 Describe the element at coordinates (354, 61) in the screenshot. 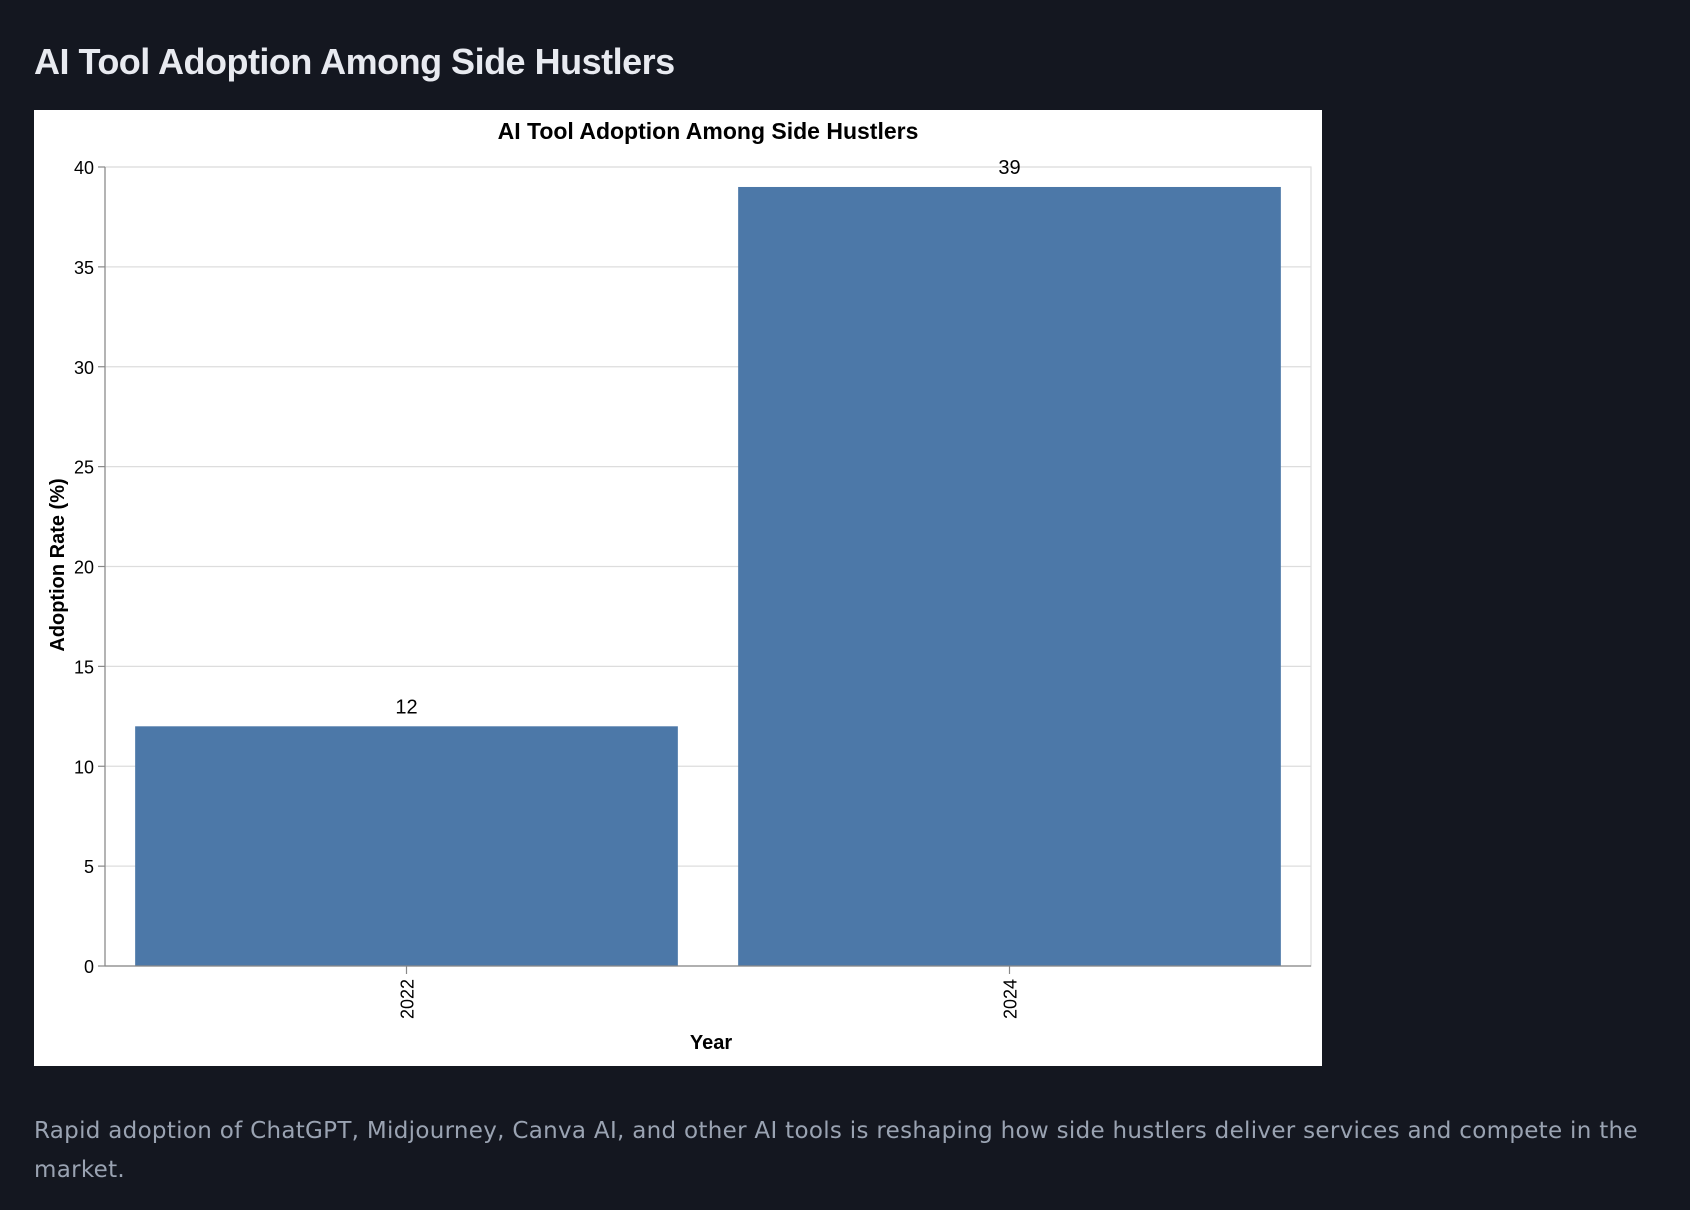

I see `page-title: AI Tool Adoption Among Side Hustlers` at that location.